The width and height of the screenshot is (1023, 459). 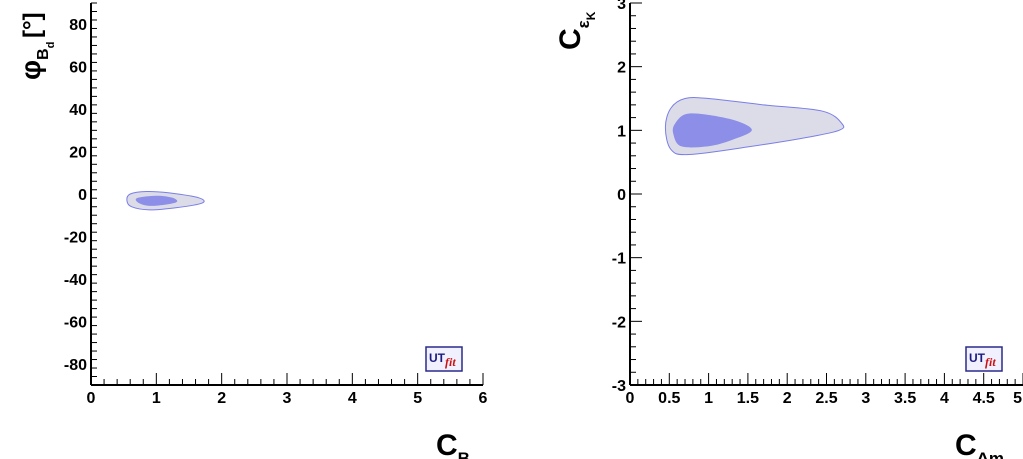 I want to click on x-tick-label: 4.5, so click(x=984, y=398).